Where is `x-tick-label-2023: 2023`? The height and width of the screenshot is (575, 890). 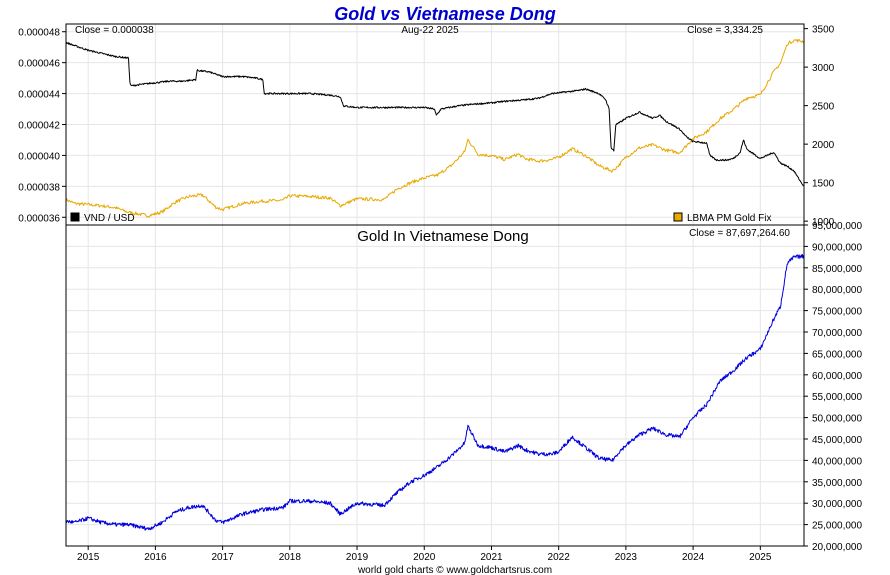
x-tick-label-2023: 2023 is located at coordinates (626, 557).